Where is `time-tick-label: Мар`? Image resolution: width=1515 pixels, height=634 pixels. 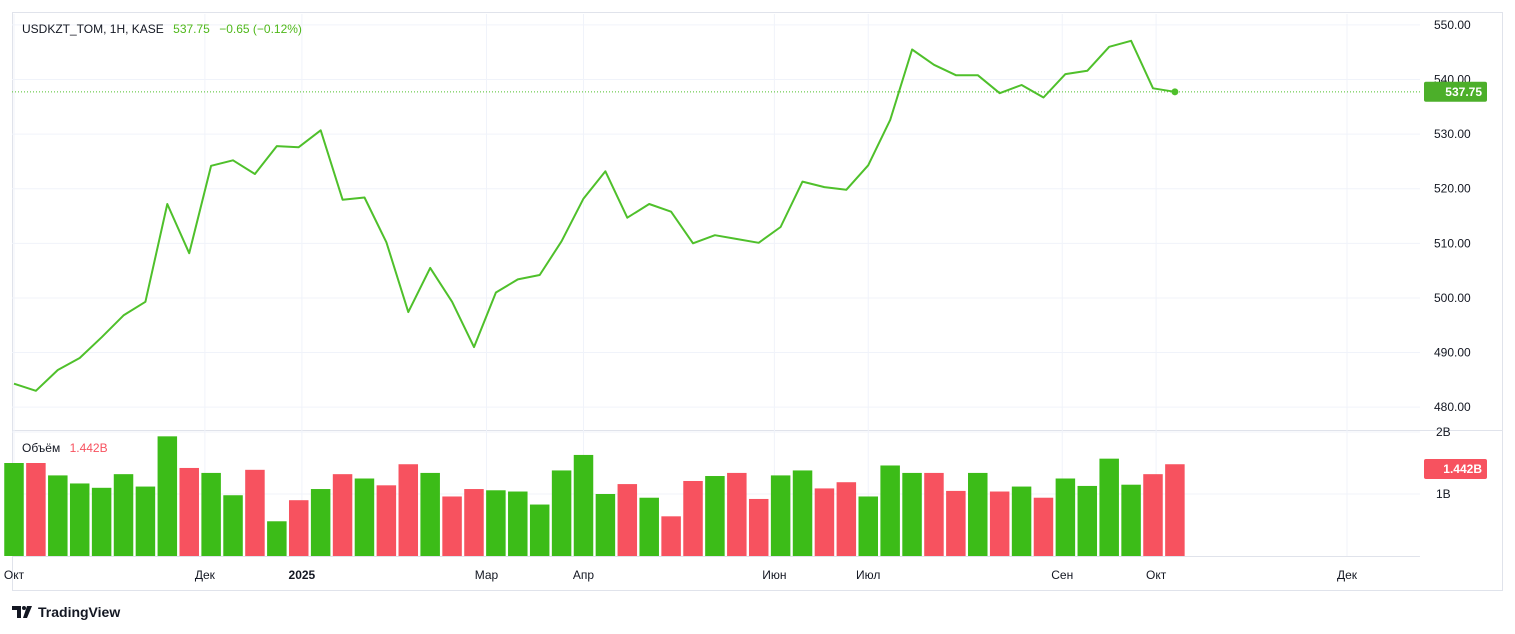
time-tick-label: Мар is located at coordinates (487, 575).